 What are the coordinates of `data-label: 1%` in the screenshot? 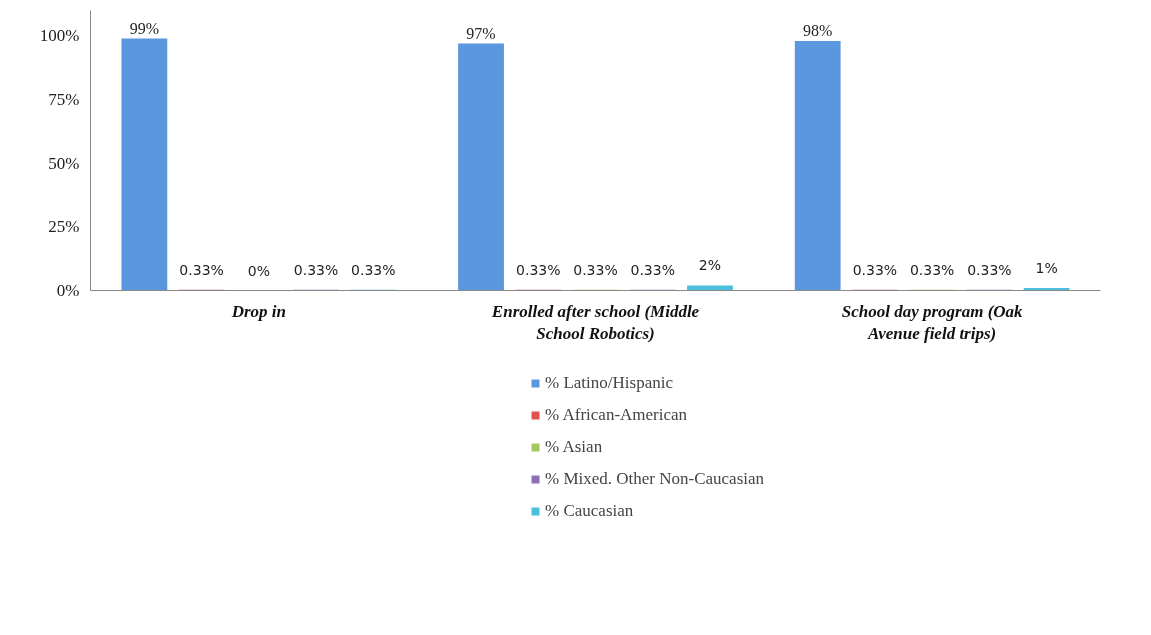 It's located at (1046, 267).